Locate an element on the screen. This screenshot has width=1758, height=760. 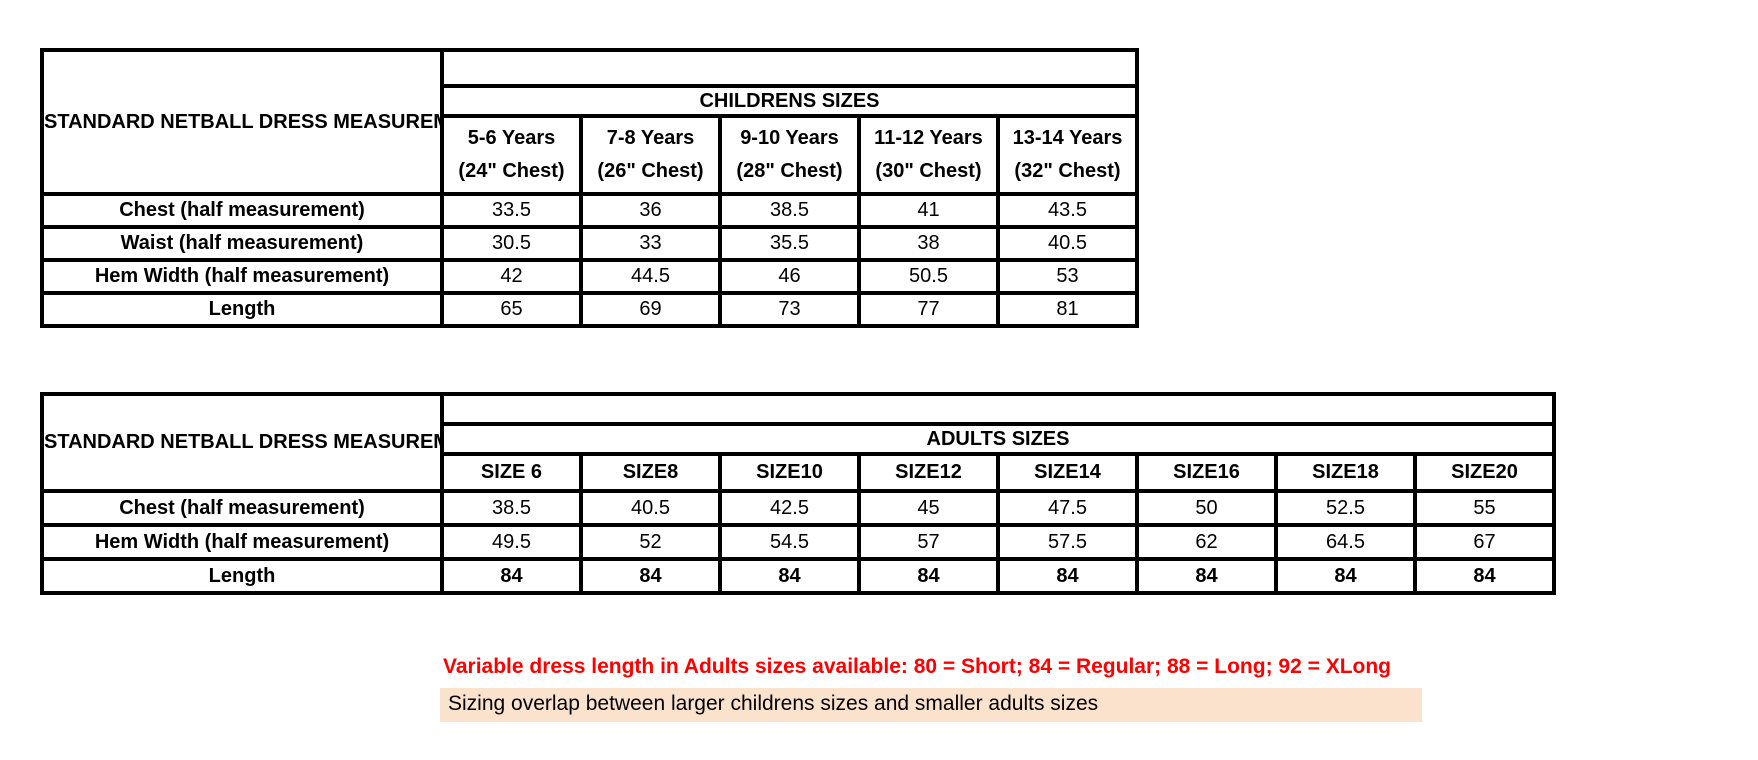
table-cell: 57 is located at coordinates (928, 542).